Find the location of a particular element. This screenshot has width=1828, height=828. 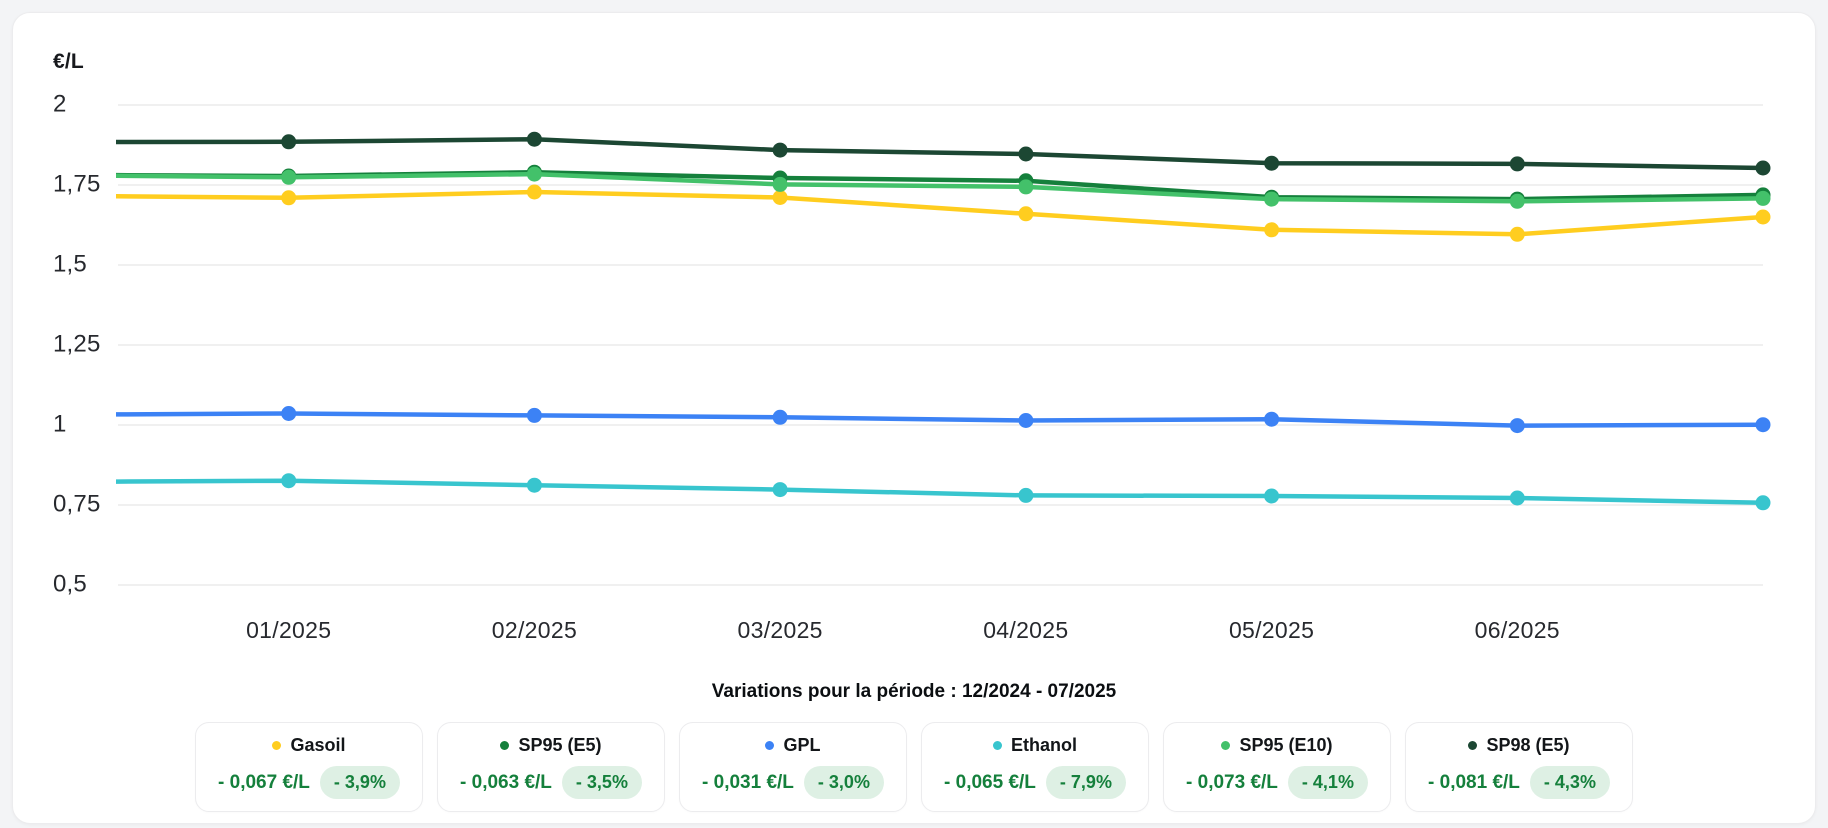

legend-card-header: GPL is located at coordinates (793, 745).